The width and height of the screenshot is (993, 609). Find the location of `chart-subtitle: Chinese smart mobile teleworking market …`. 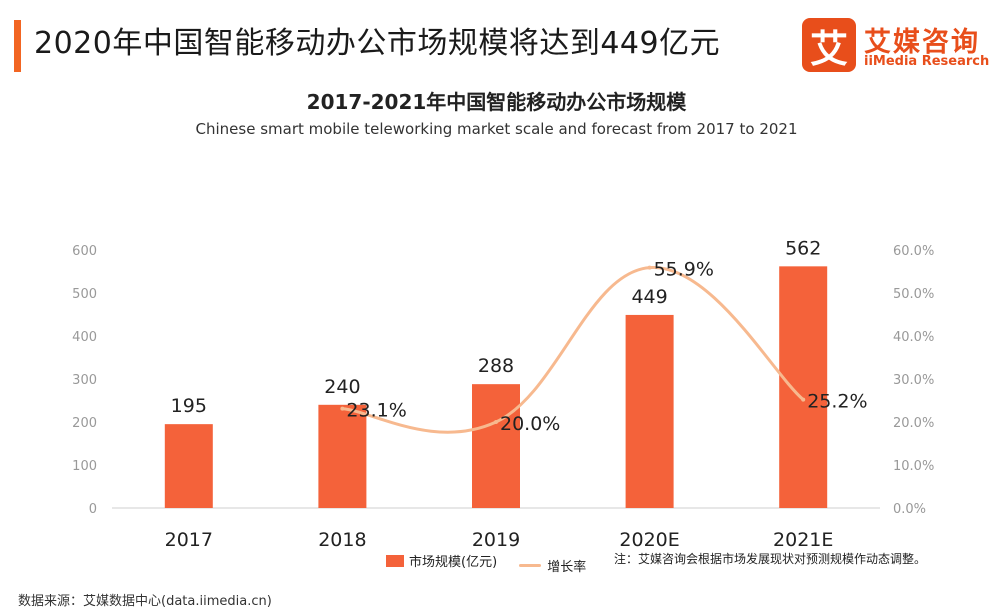

chart-subtitle: Chinese smart mobile teleworking market … is located at coordinates (496, 129).